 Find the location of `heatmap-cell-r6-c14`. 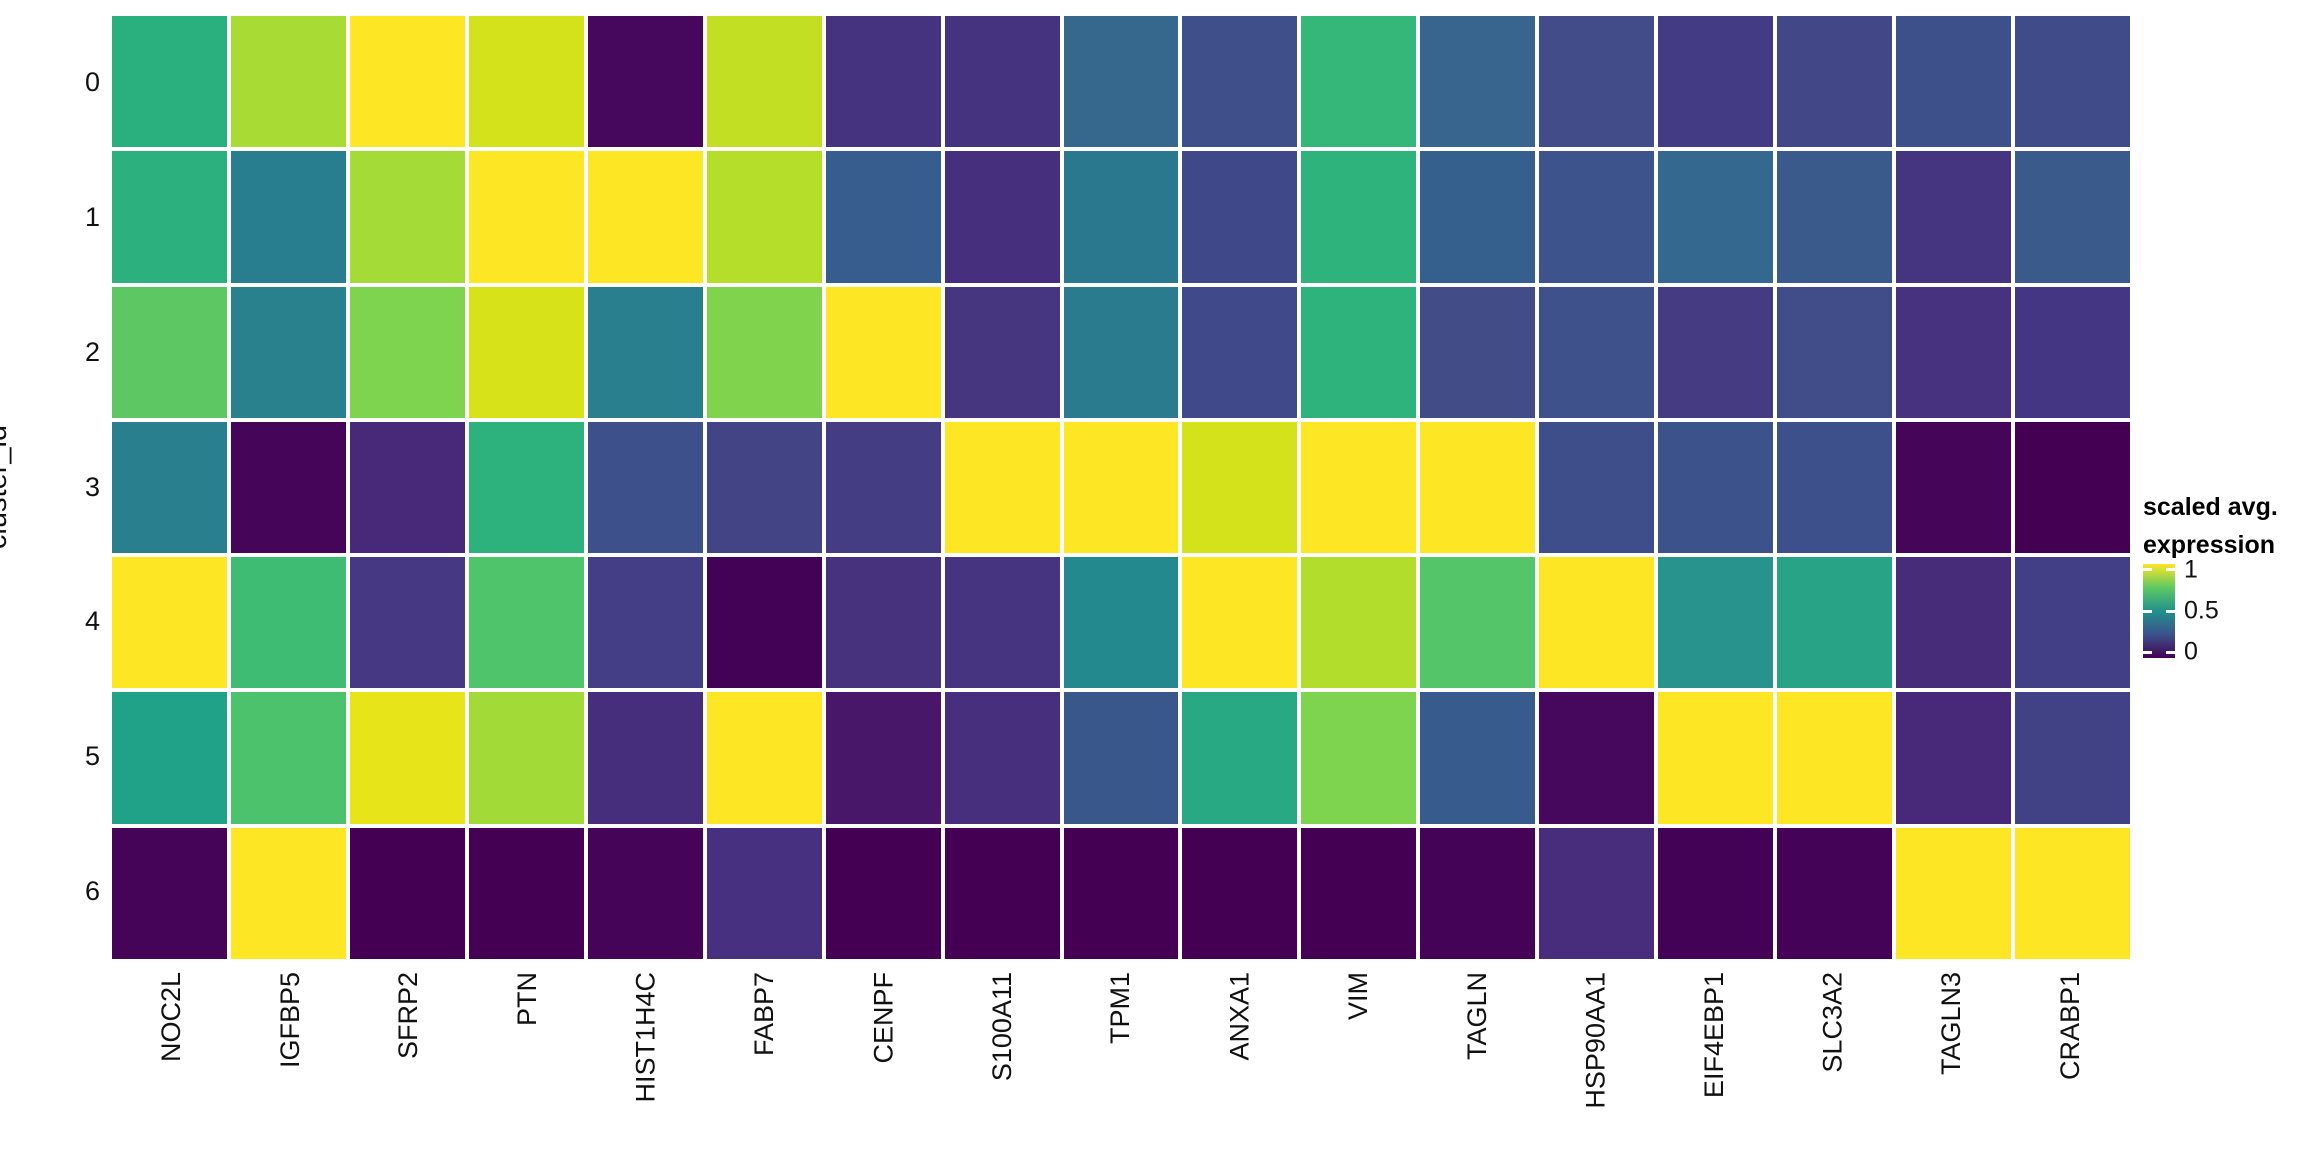

heatmap-cell-r6-c14 is located at coordinates (1835, 893).